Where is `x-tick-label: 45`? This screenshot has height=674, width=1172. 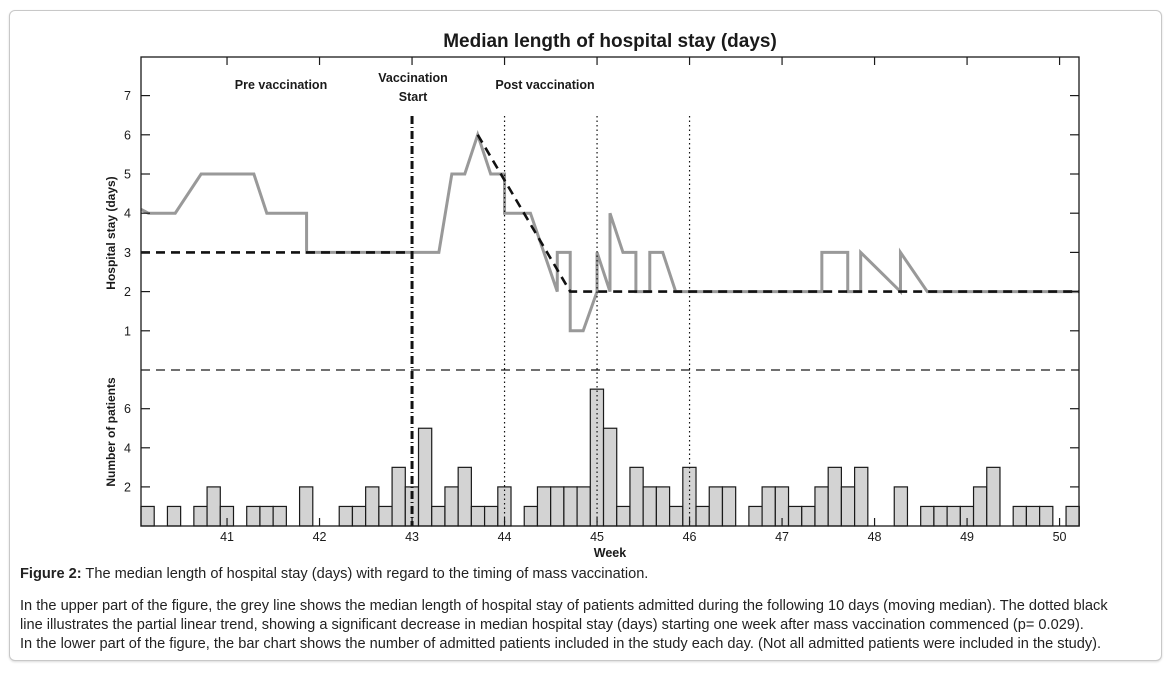 x-tick-label: 45 is located at coordinates (597, 537).